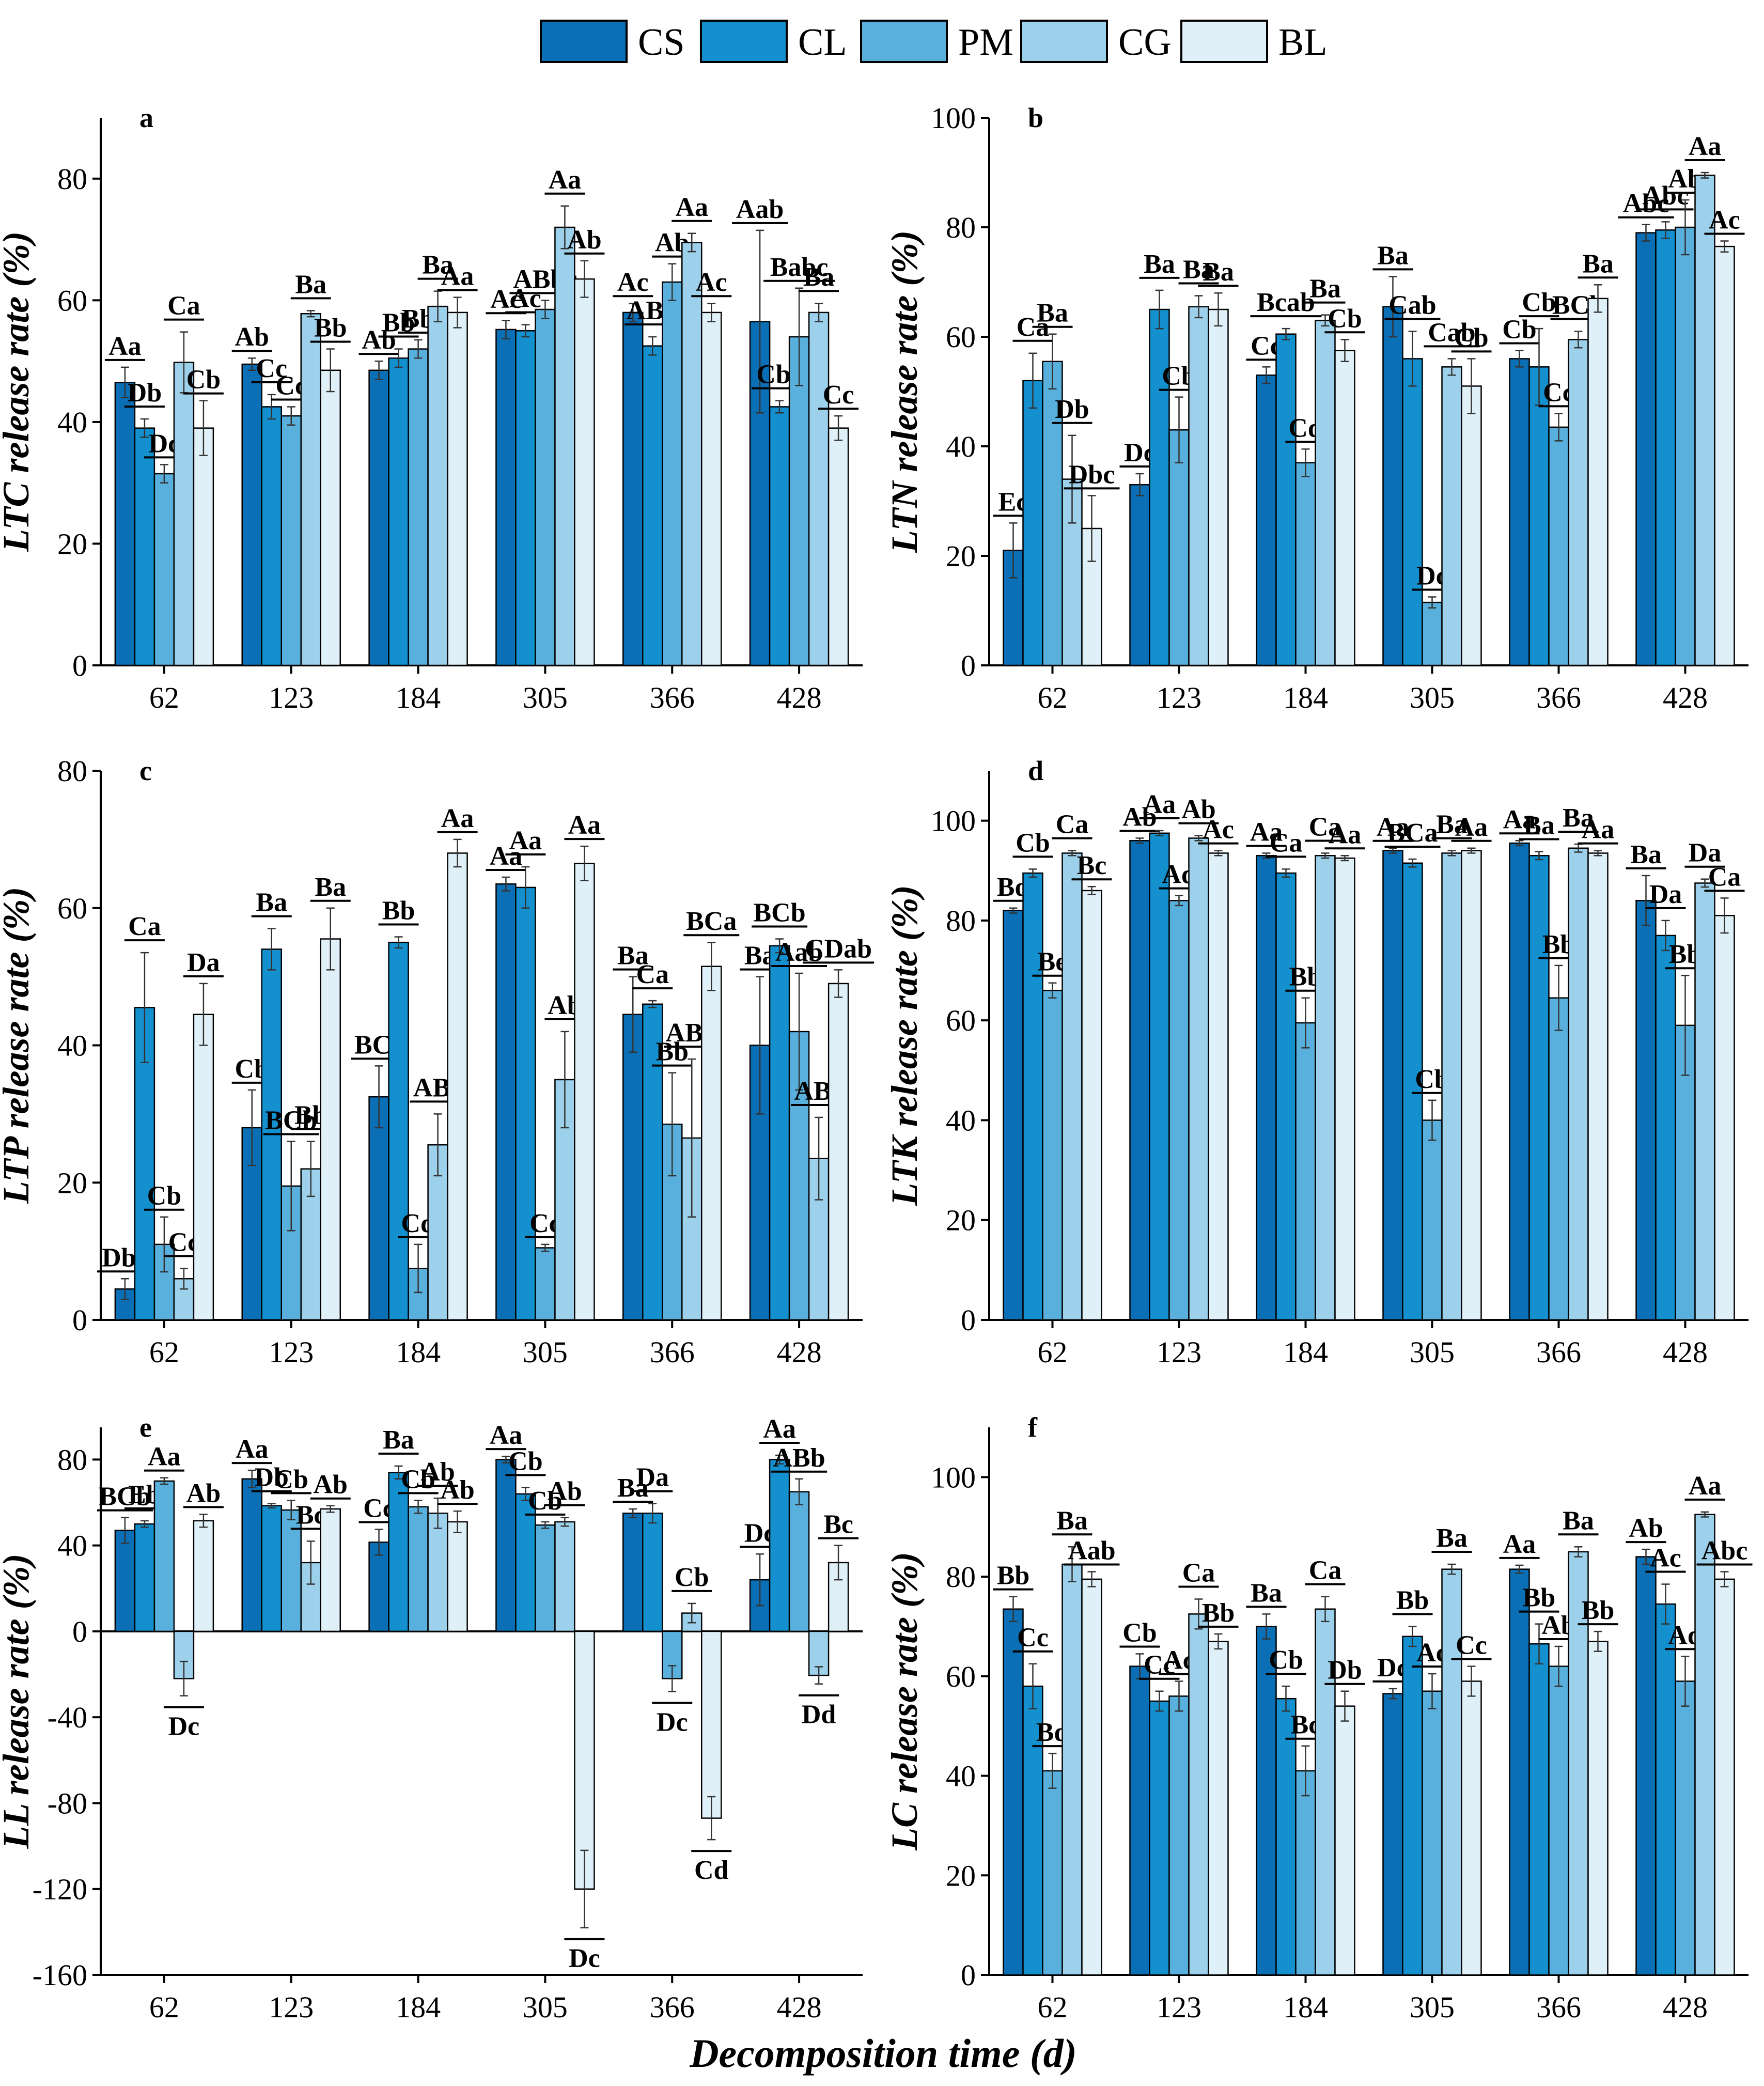  Describe the element at coordinates (1072, 410) in the screenshot. I see `significance-letter: Db` at that location.